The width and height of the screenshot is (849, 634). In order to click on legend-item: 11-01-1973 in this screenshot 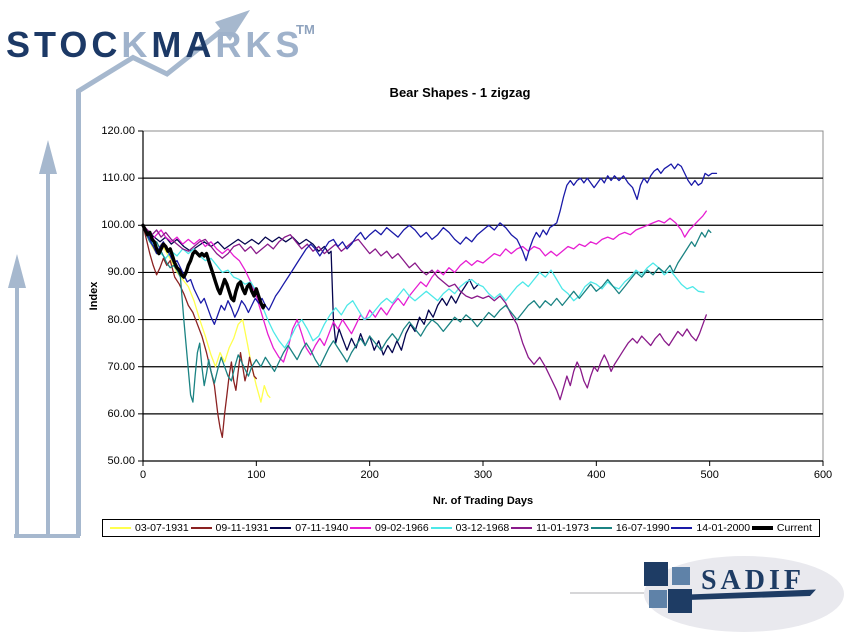, I will do `click(550, 528)`.